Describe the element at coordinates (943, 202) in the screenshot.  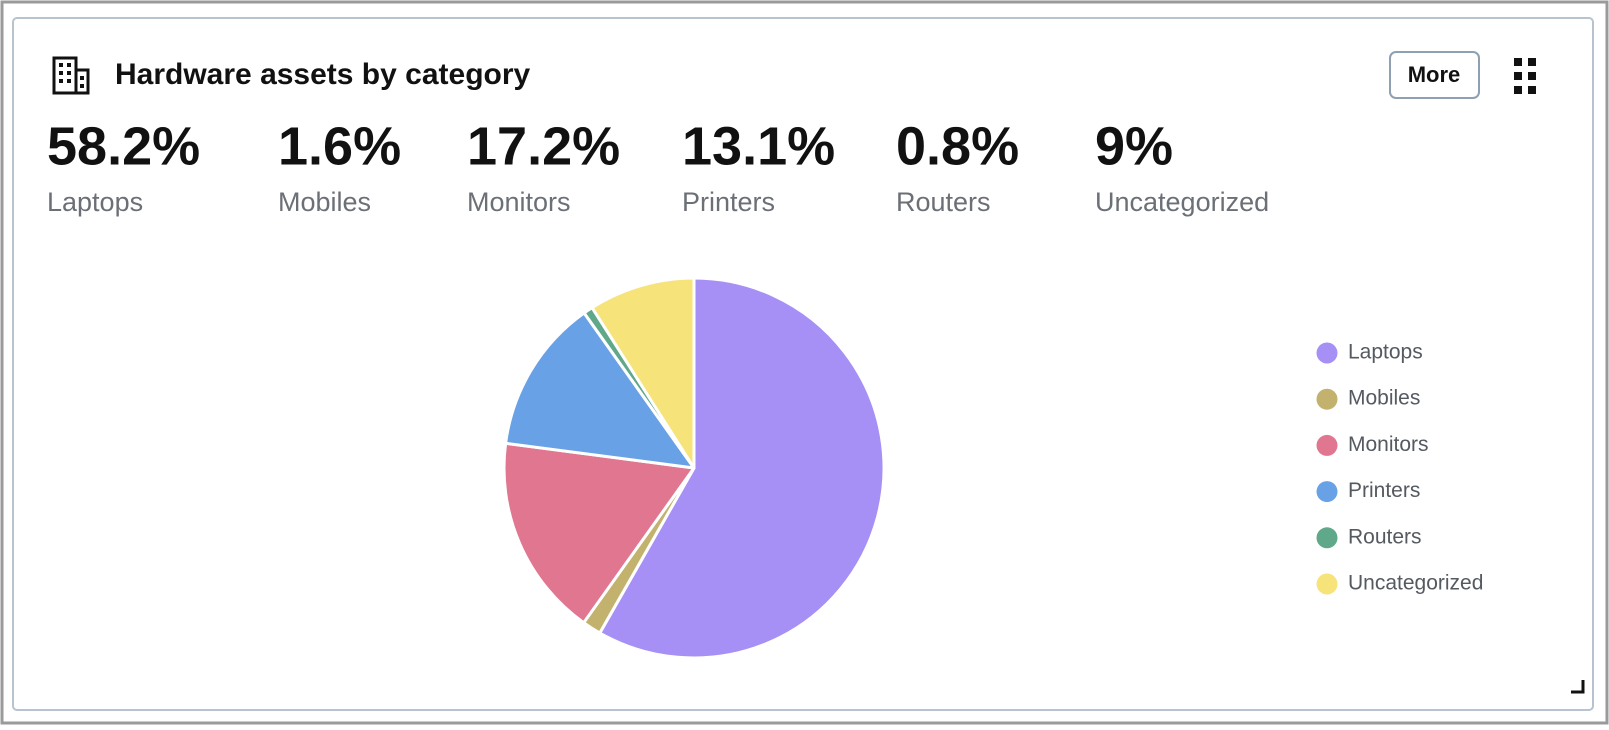
I see `stat-label: Routers` at that location.